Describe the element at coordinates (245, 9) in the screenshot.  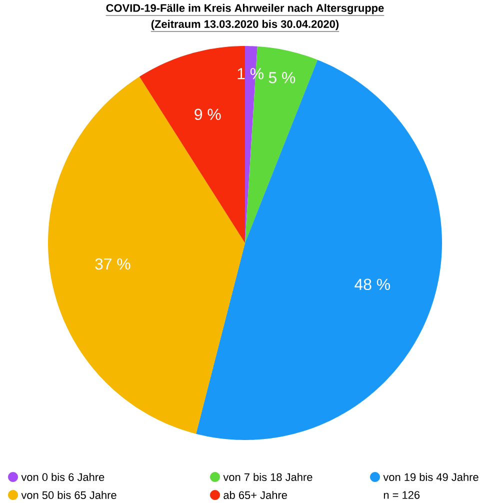
I see `chart-title: COVID-19-Fälle im Kreis Ahrweiler nach Altersgruppe` at that location.